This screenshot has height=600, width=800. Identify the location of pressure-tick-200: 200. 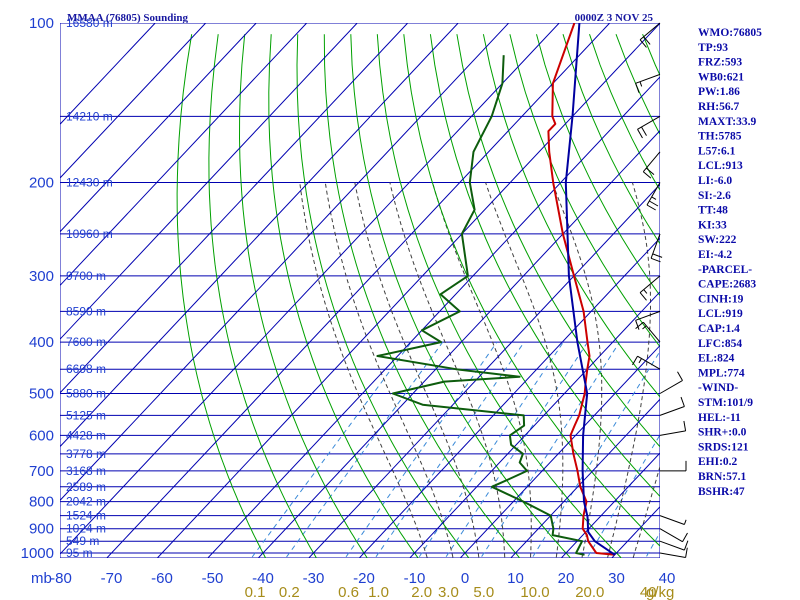
(41, 183).